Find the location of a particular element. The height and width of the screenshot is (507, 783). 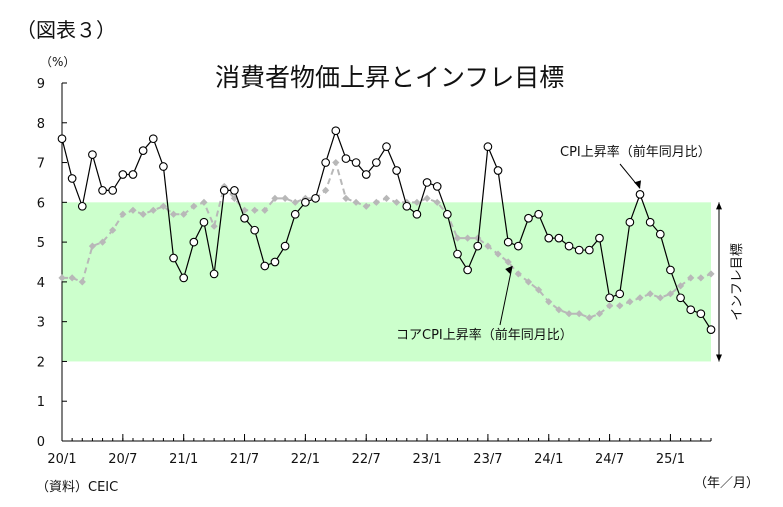

y-tick-label: 6 is located at coordinates (41, 203).